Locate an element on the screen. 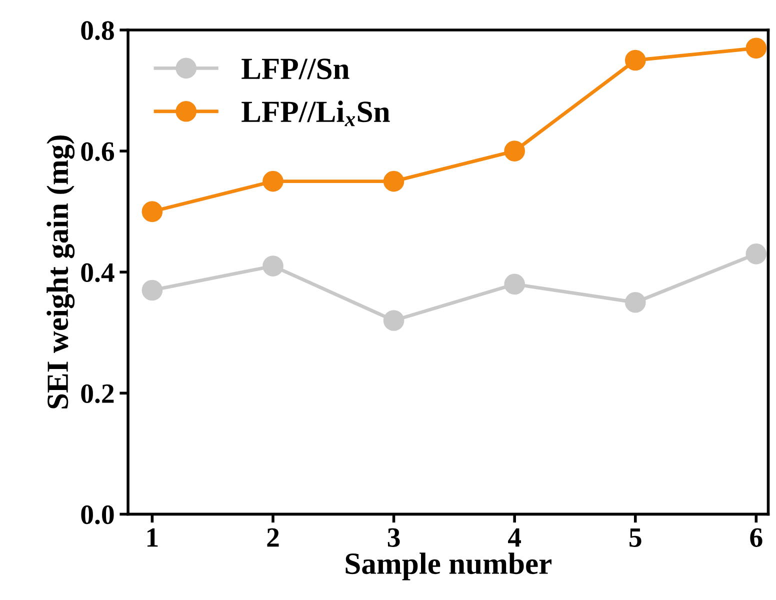 This screenshot has height=600, width=776. y-tick-label: 0.0 is located at coordinates (97, 514).